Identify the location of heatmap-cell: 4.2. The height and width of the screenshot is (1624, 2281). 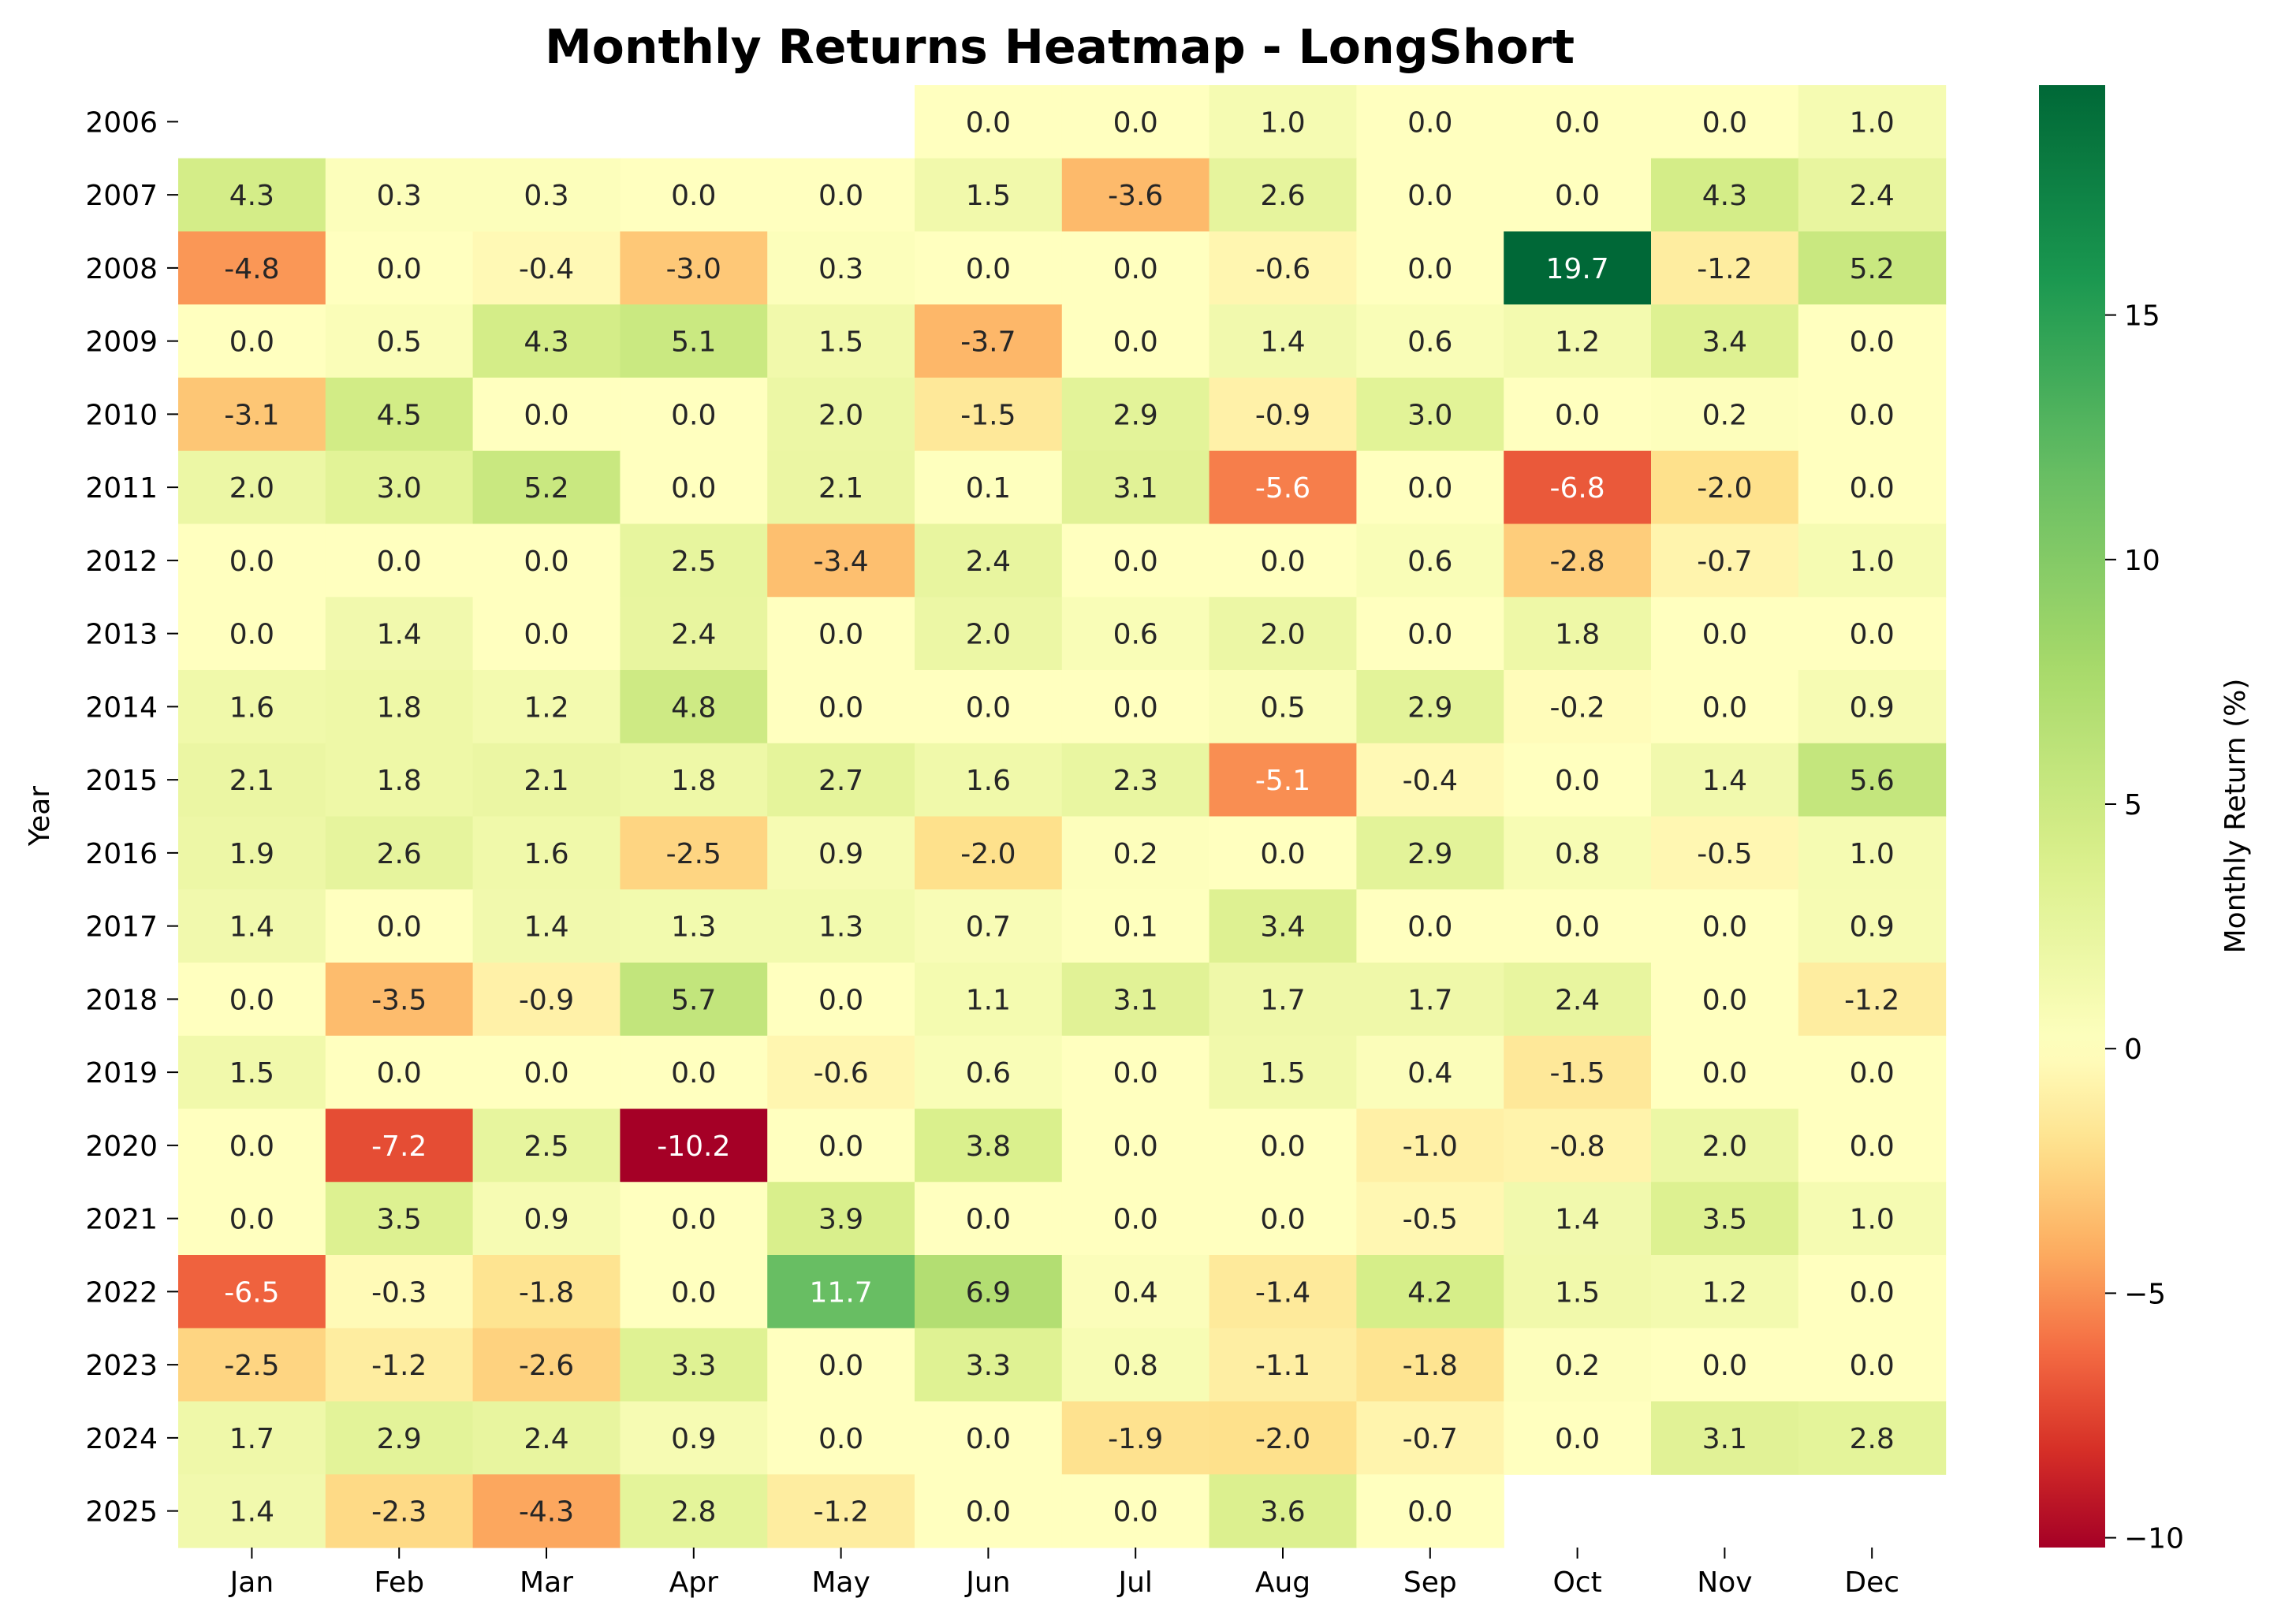
(1430, 1292).